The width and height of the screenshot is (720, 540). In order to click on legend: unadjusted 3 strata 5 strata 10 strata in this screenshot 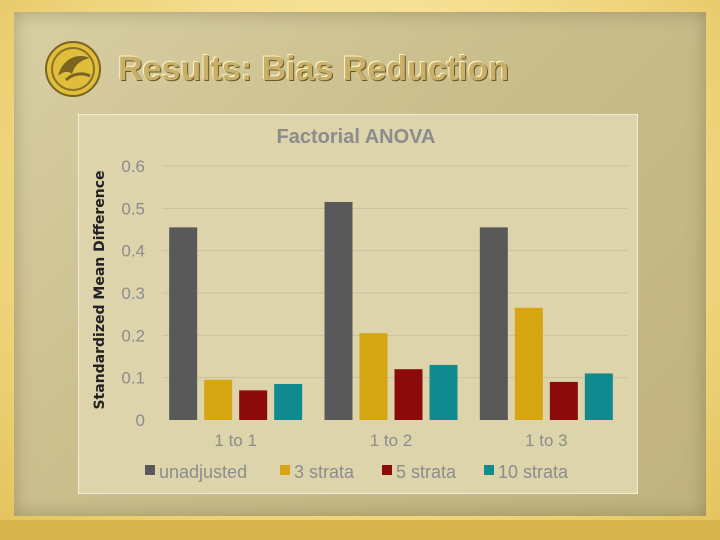, I will do `click(357, 472)`.